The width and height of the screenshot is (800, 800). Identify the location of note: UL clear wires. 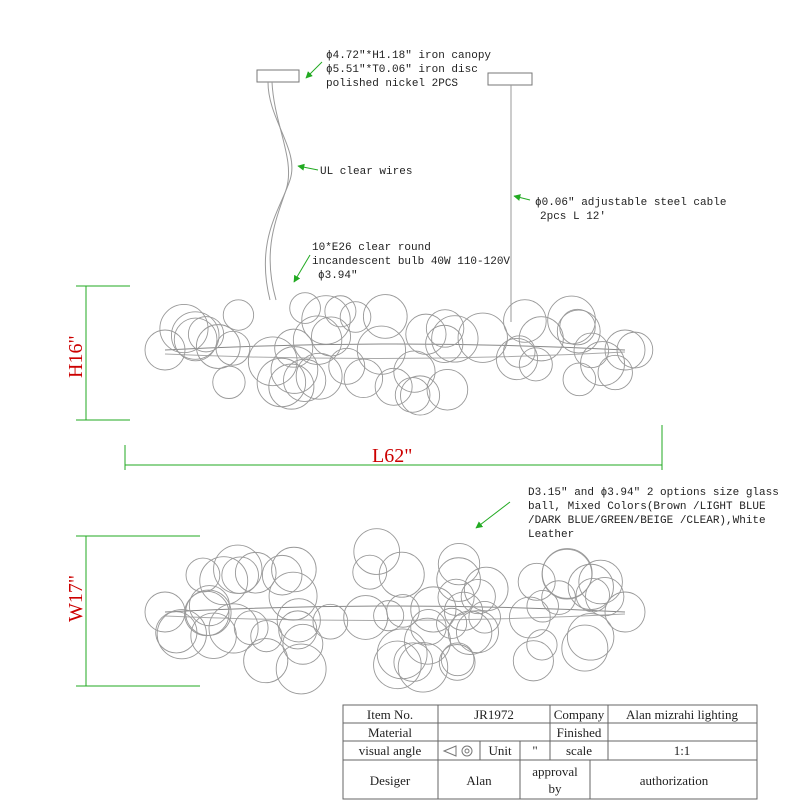
(366, 172).